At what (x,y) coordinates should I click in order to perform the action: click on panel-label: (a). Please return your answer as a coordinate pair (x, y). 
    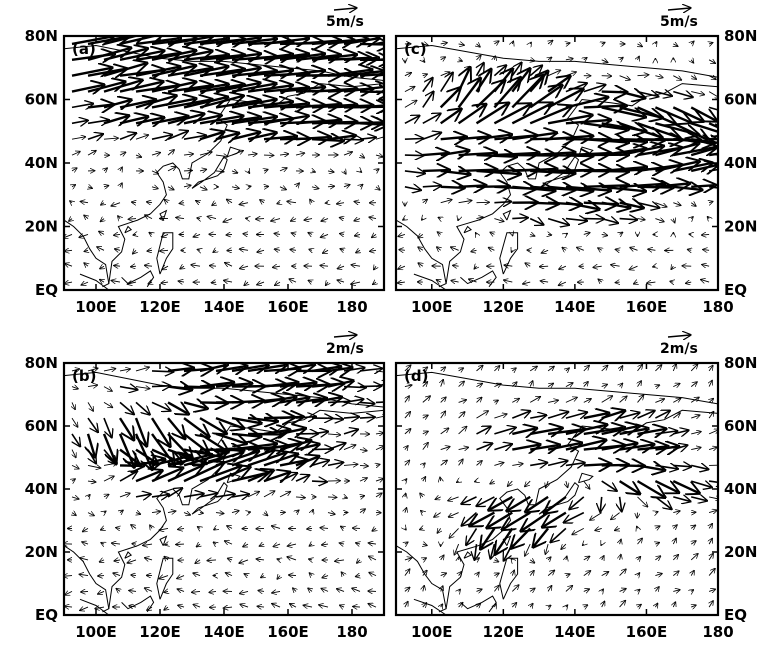
    Looking at the image, I should click on (84, 49).